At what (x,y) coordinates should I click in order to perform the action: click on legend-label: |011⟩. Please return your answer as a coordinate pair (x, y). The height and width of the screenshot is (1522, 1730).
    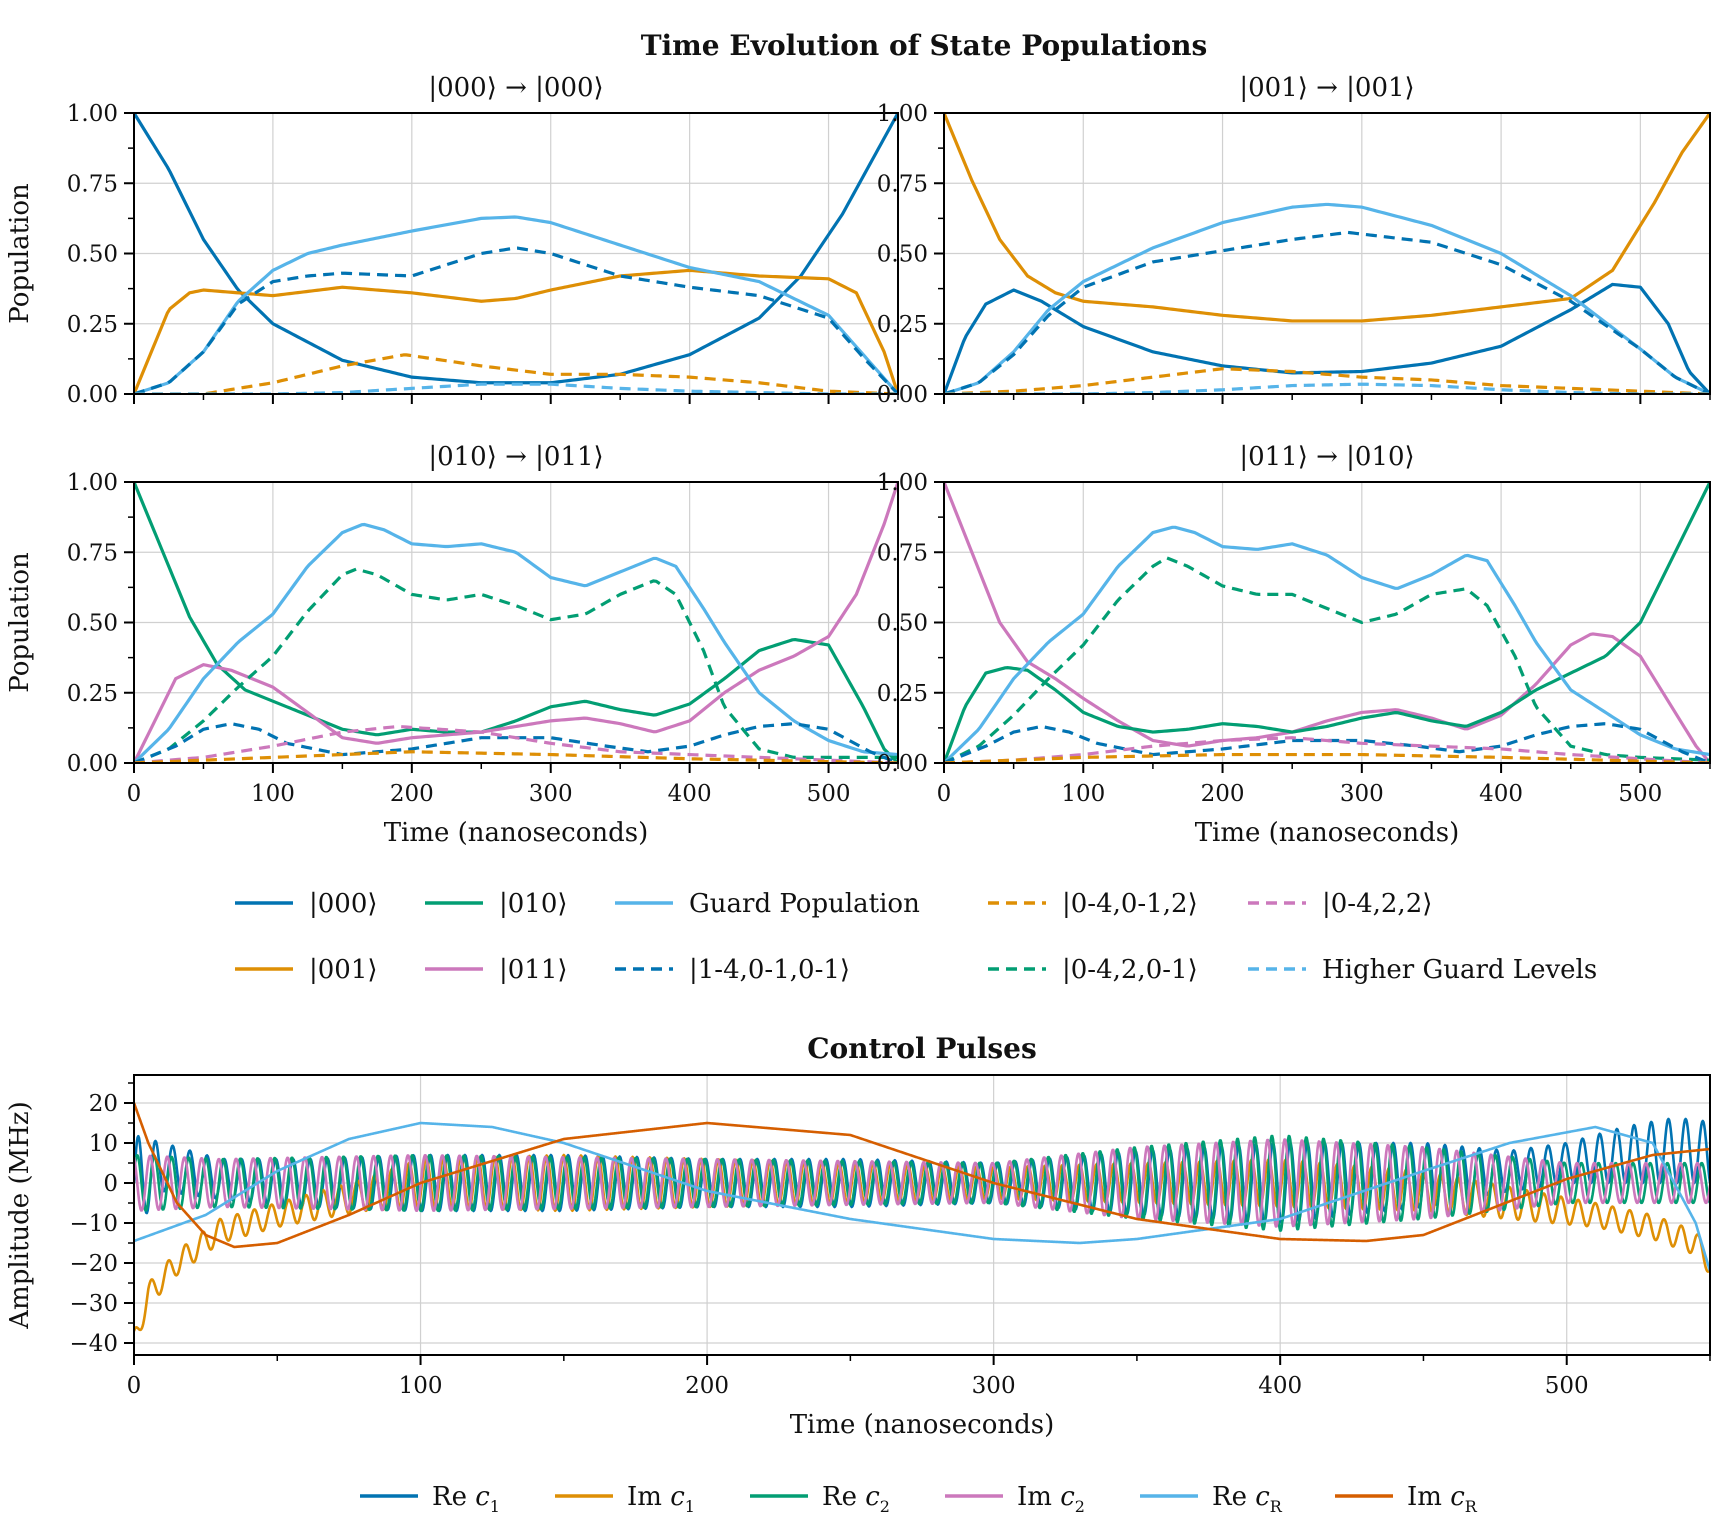
    Looking at the image, I should click on (533, 970).